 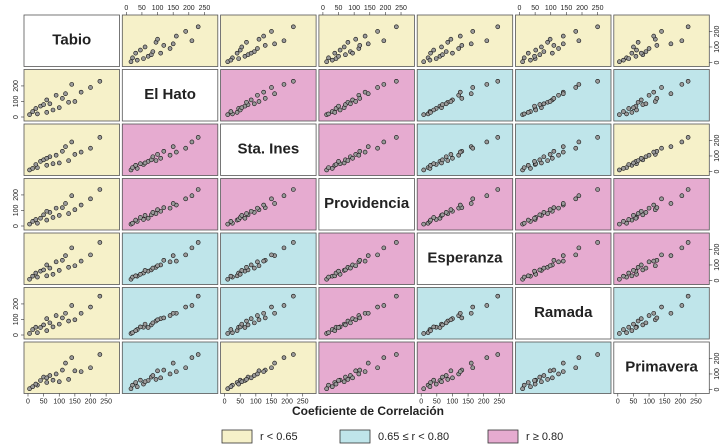 What do you see at coordinates (355, 436) in the screenshot?
I see `legend-swatch` at bounding box center [355, 436].